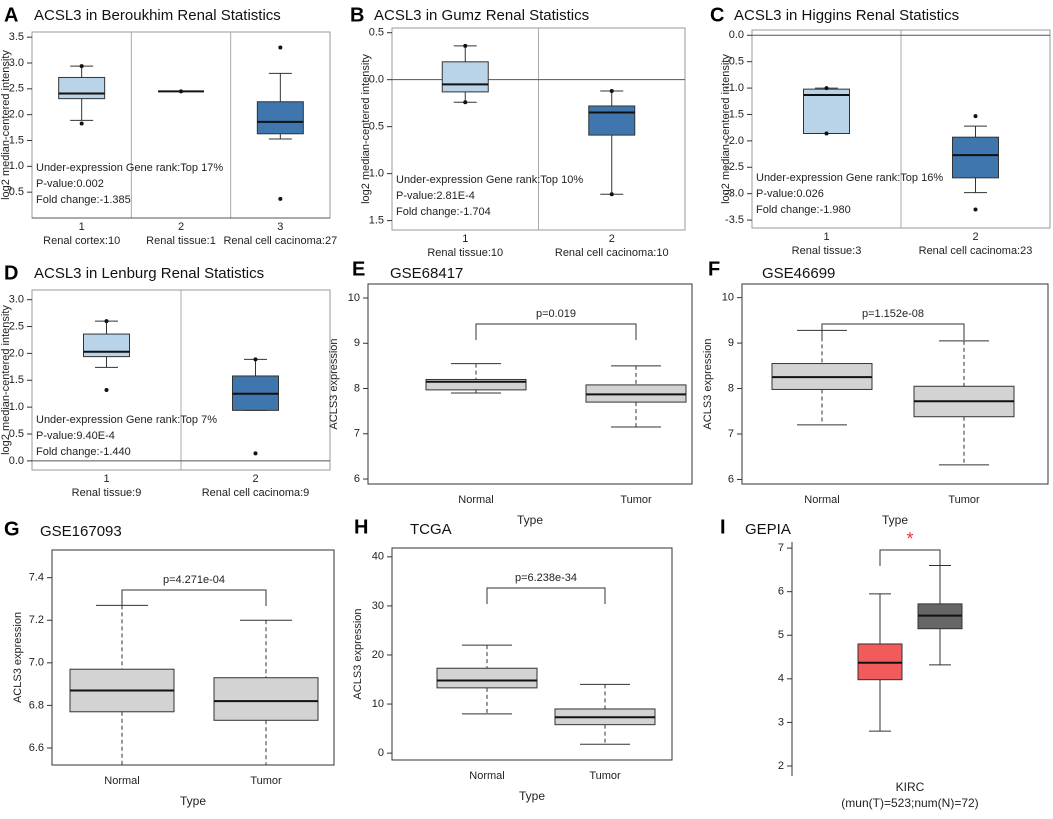 The image size is (1053, 819). I want to click on stat-annotation: P-value:0.002, so click(70, 184).